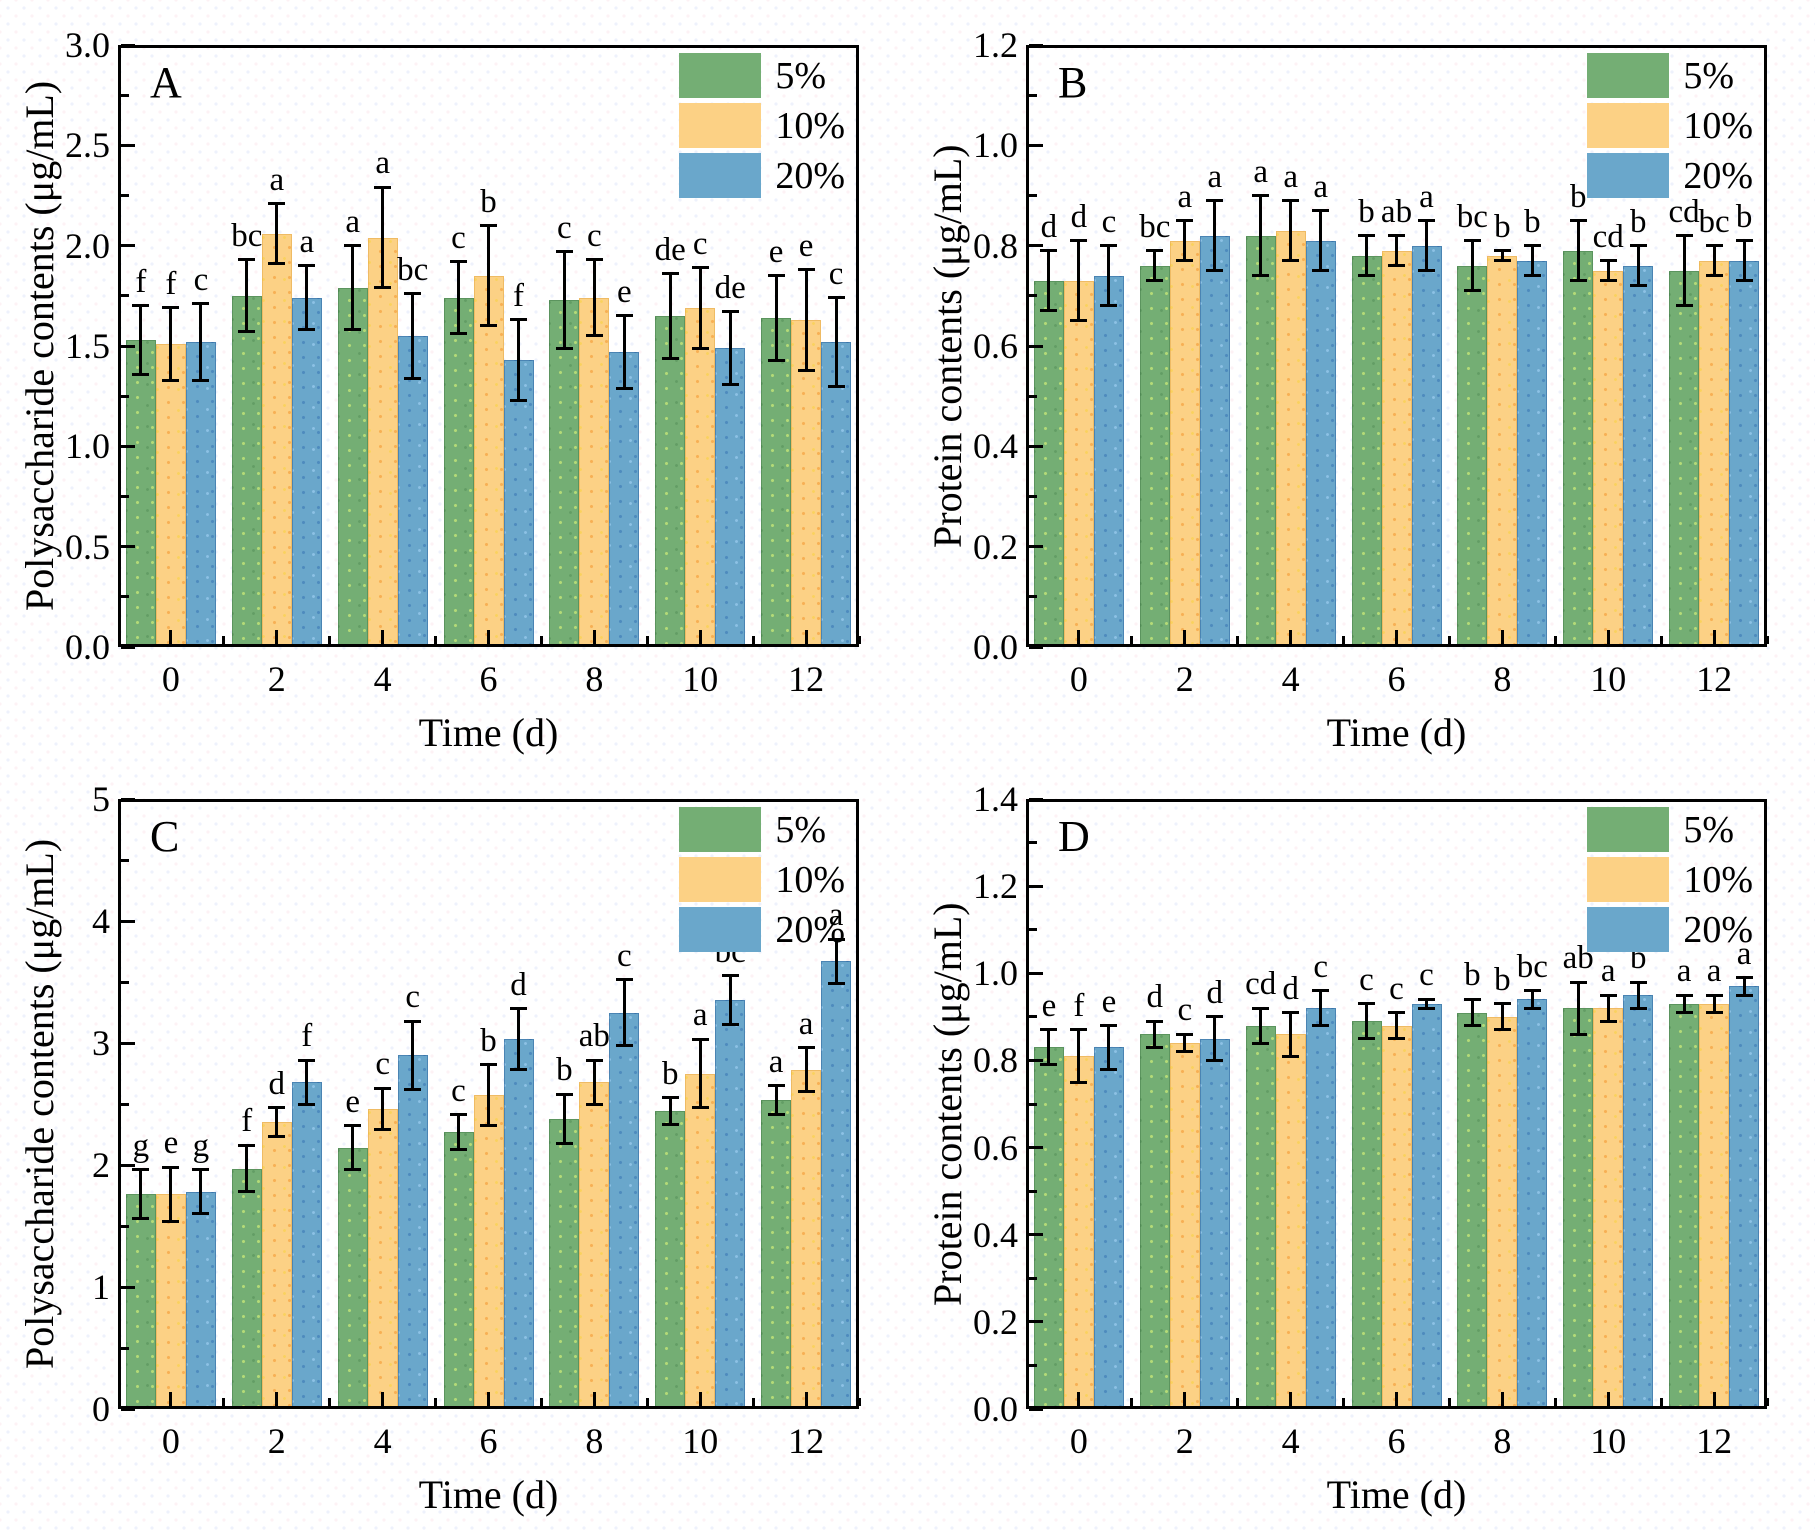 The image size is (1815, 1533). I want to click on significance-letter: de, so click(670, 249).